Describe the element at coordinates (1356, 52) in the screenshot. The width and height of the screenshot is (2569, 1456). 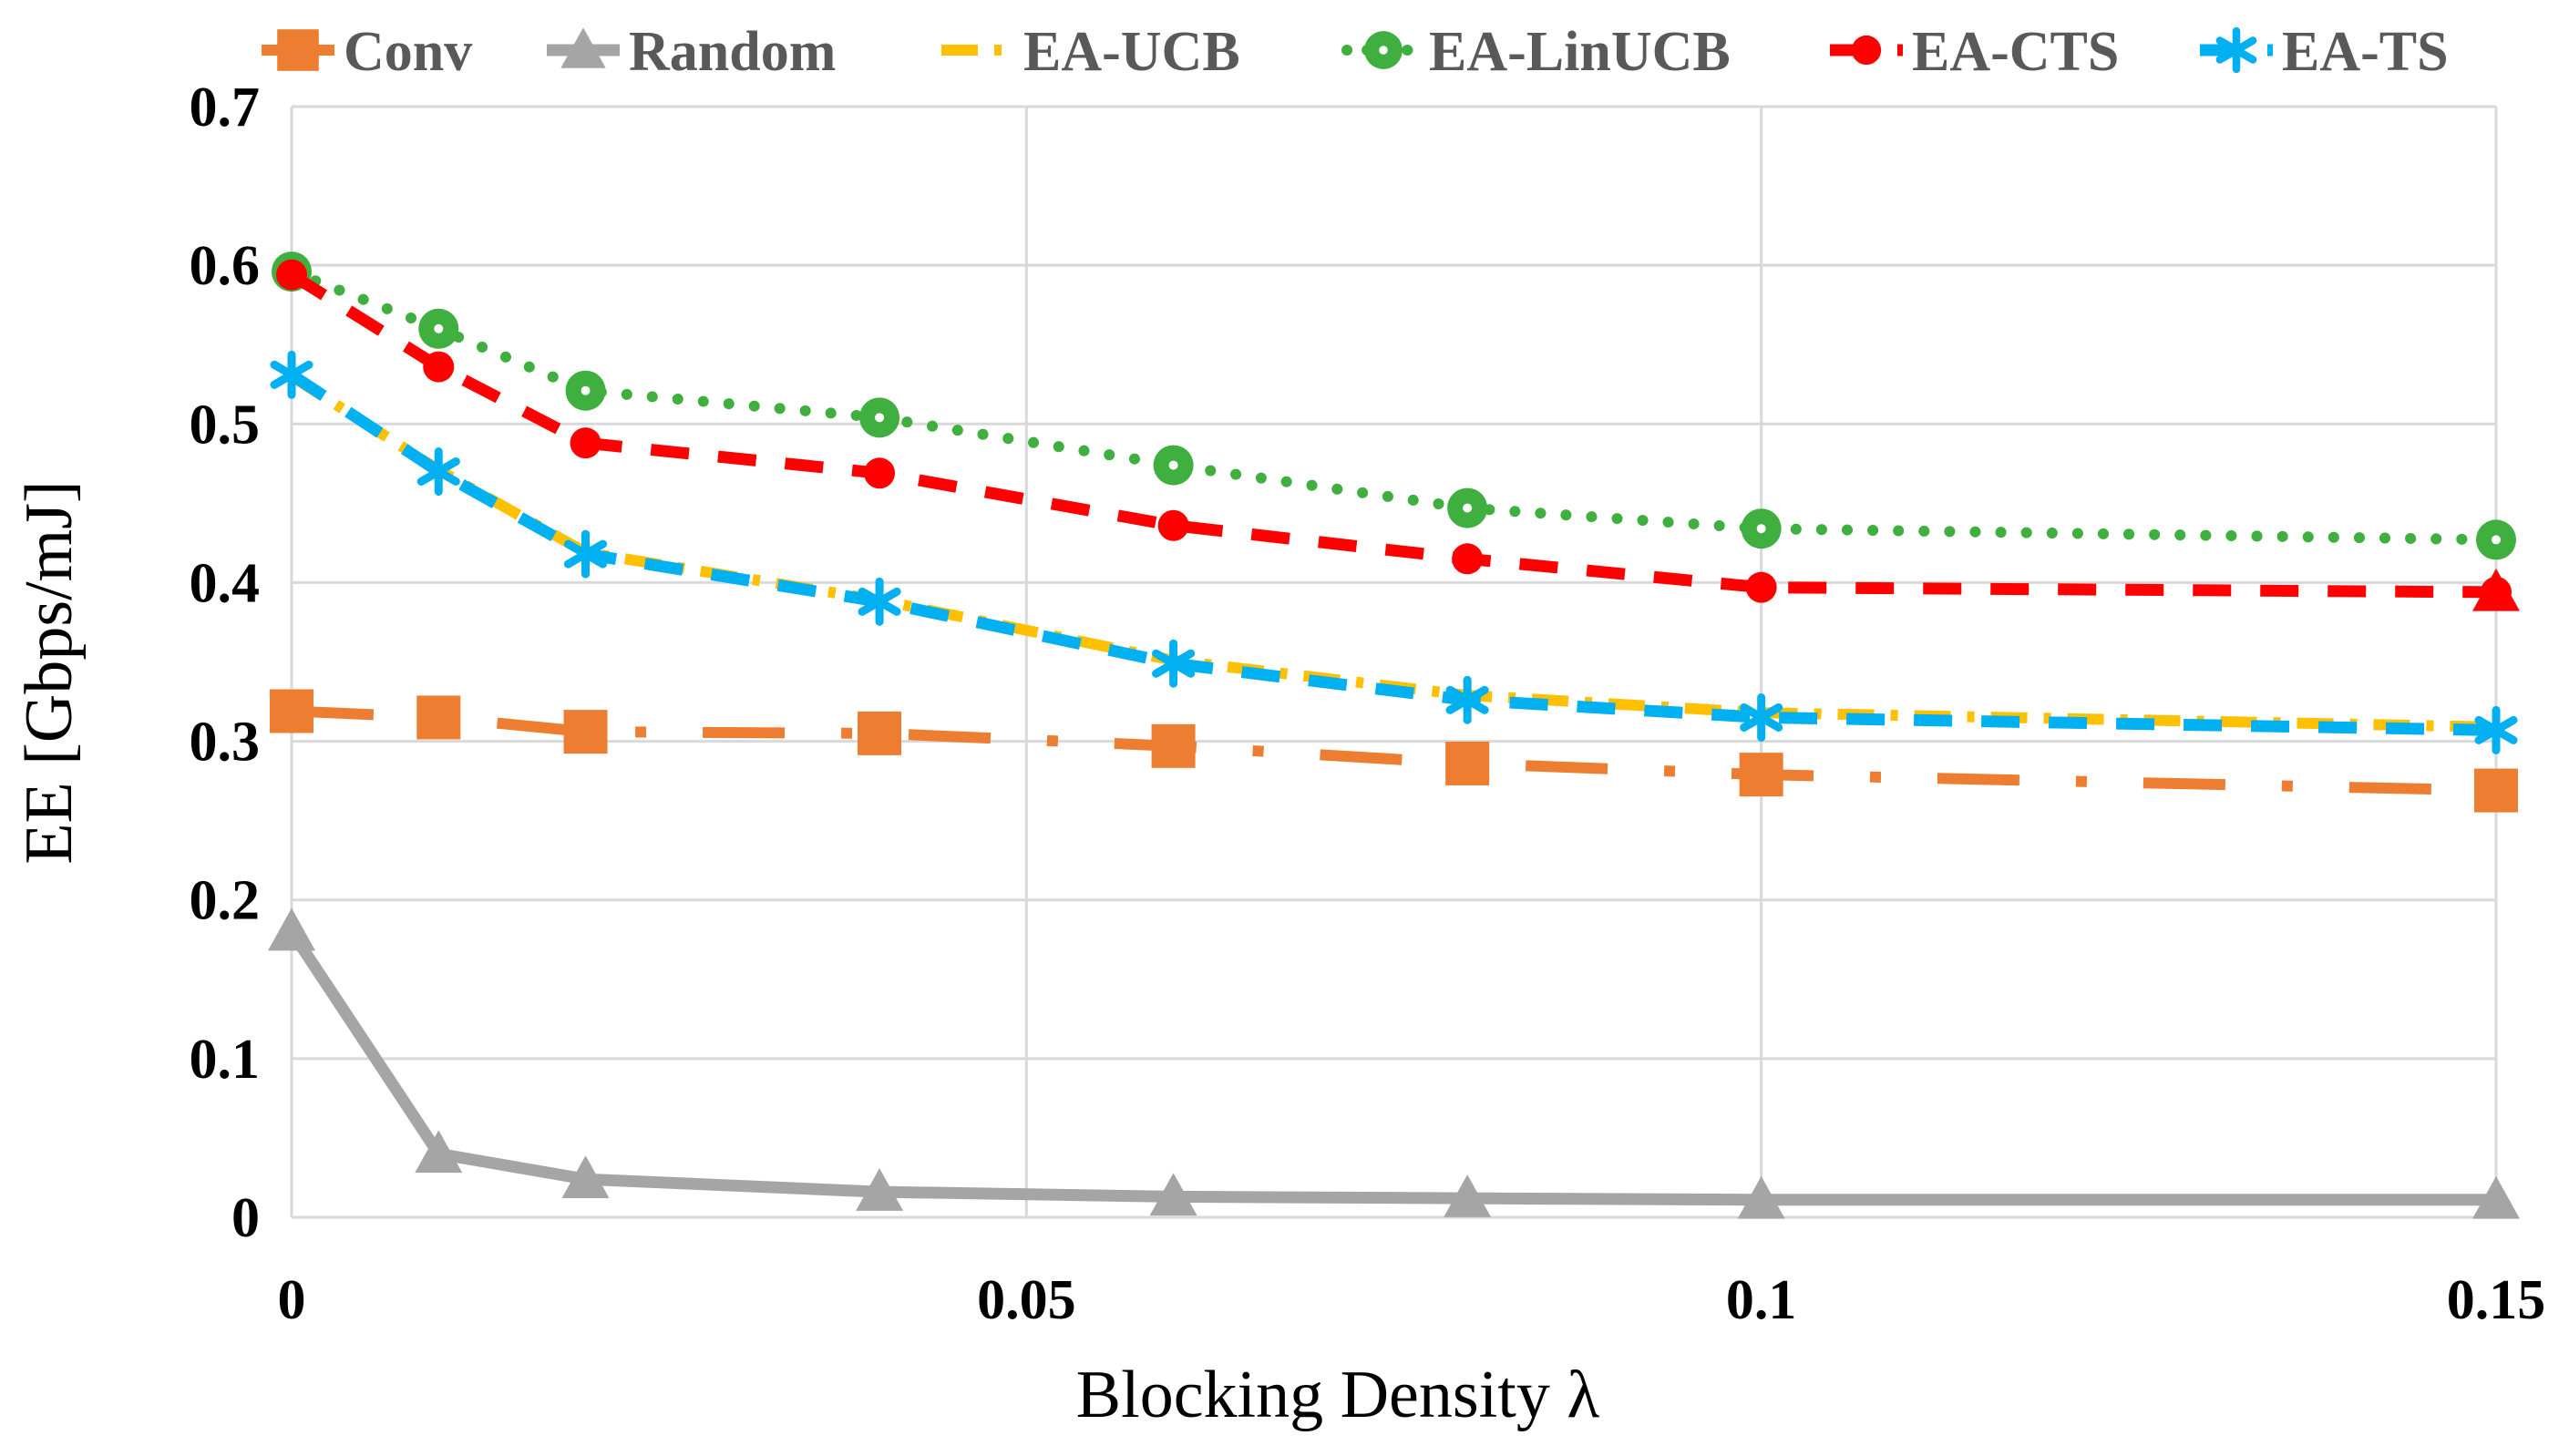
I see `legend: Conv Random EA-UCB EA-LinUCB EA-CTS EA-TS` at that location.